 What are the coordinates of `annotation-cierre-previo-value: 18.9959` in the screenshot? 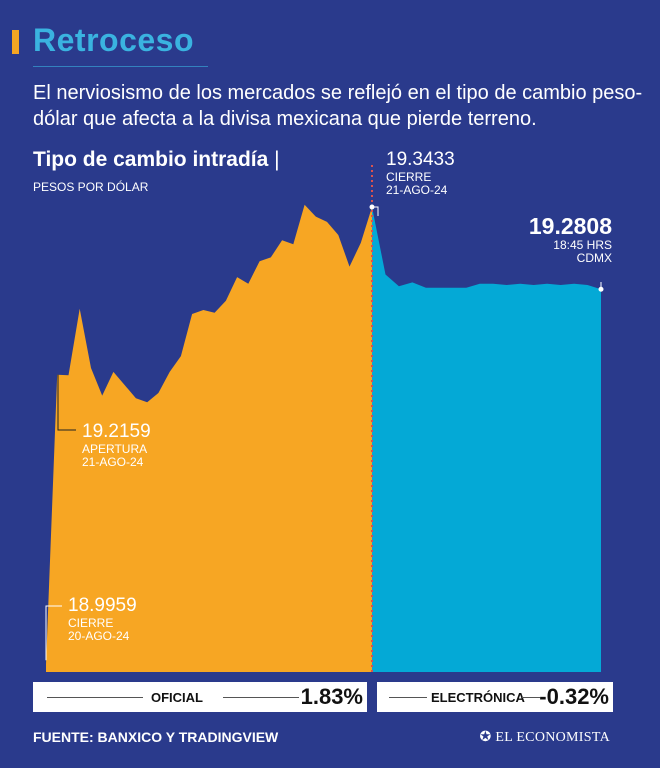 It's located at (102, 605).